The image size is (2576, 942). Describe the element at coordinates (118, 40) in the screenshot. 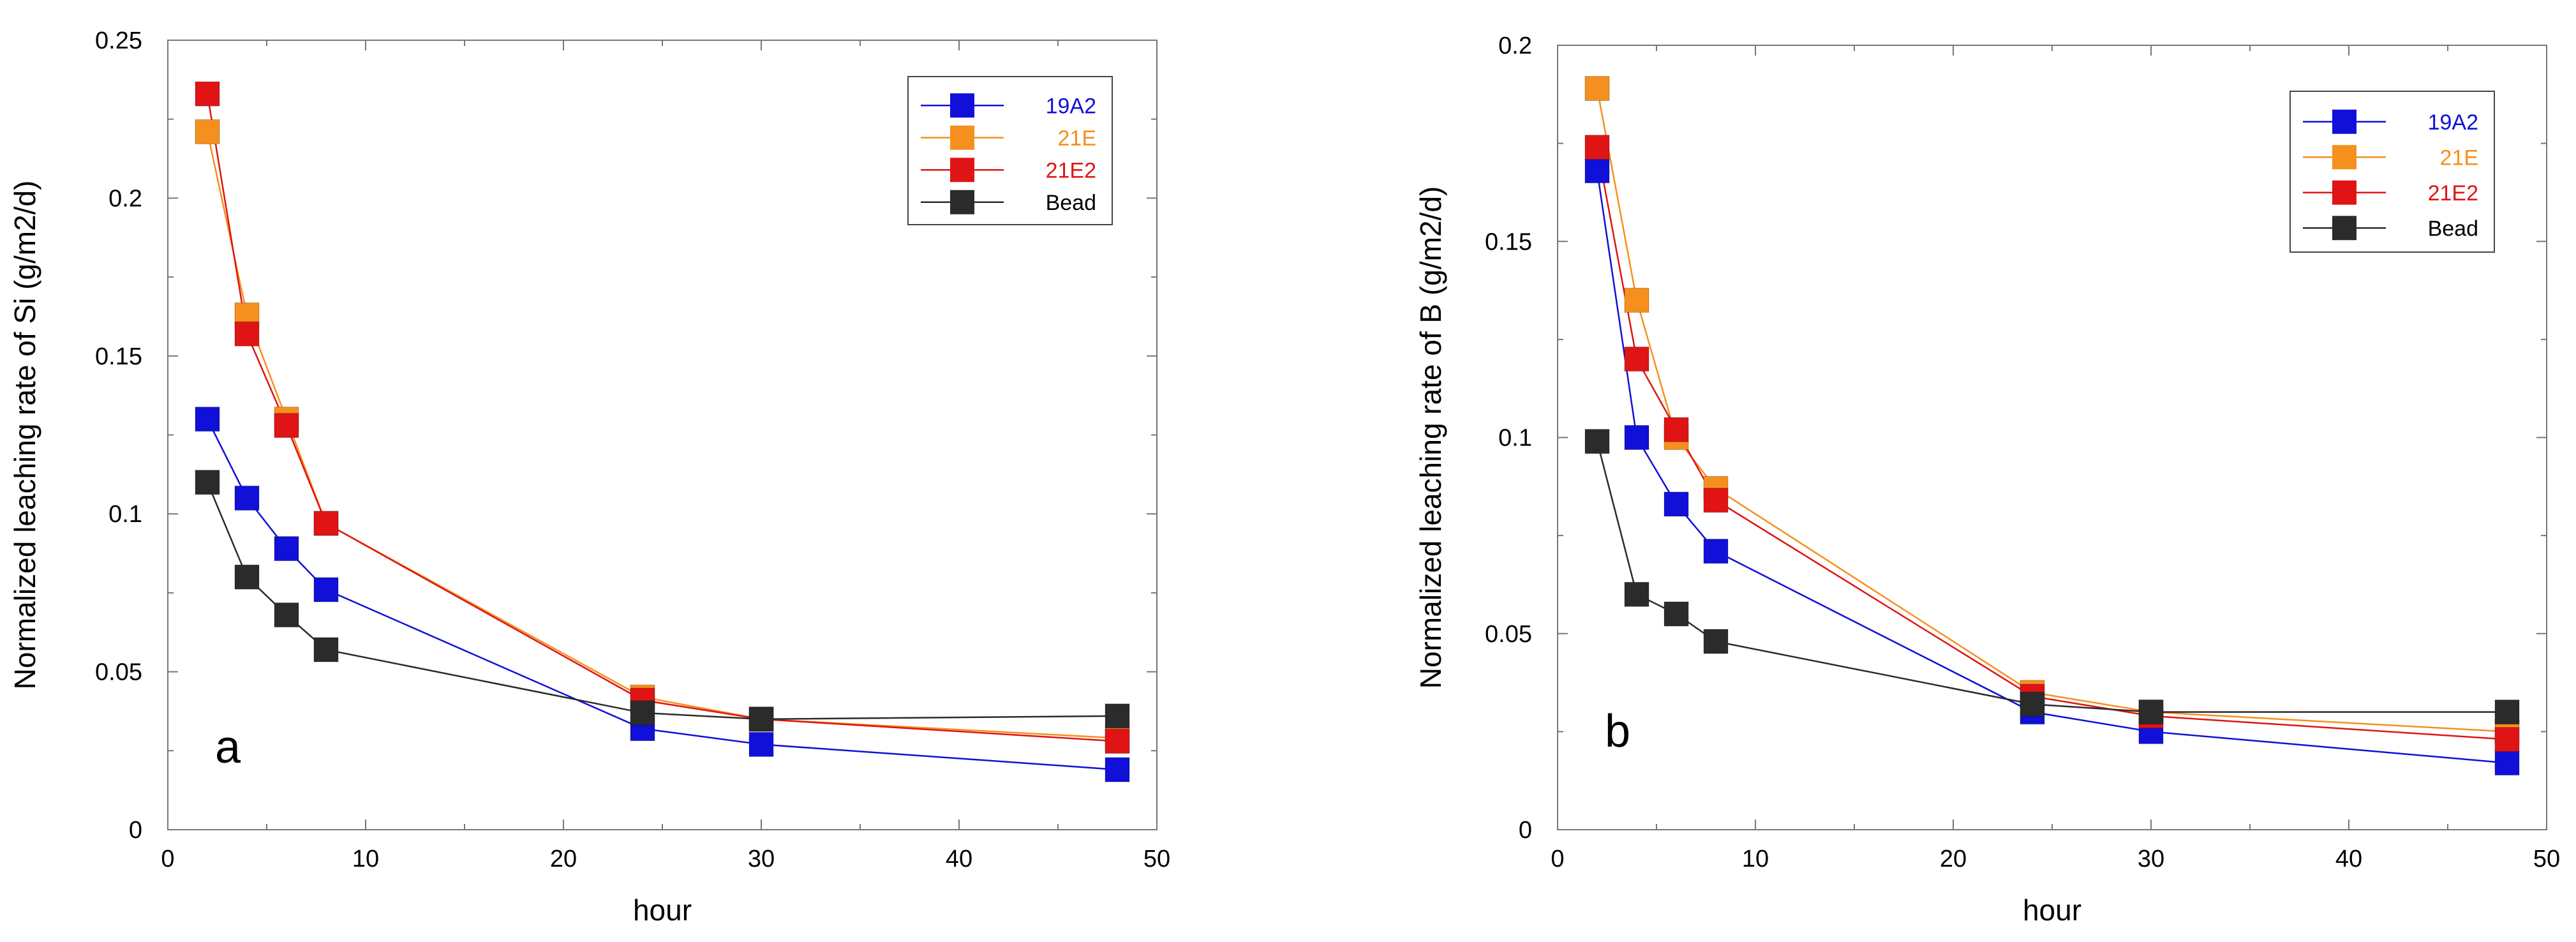

I see `y-tick-label: 0.25` at that location.